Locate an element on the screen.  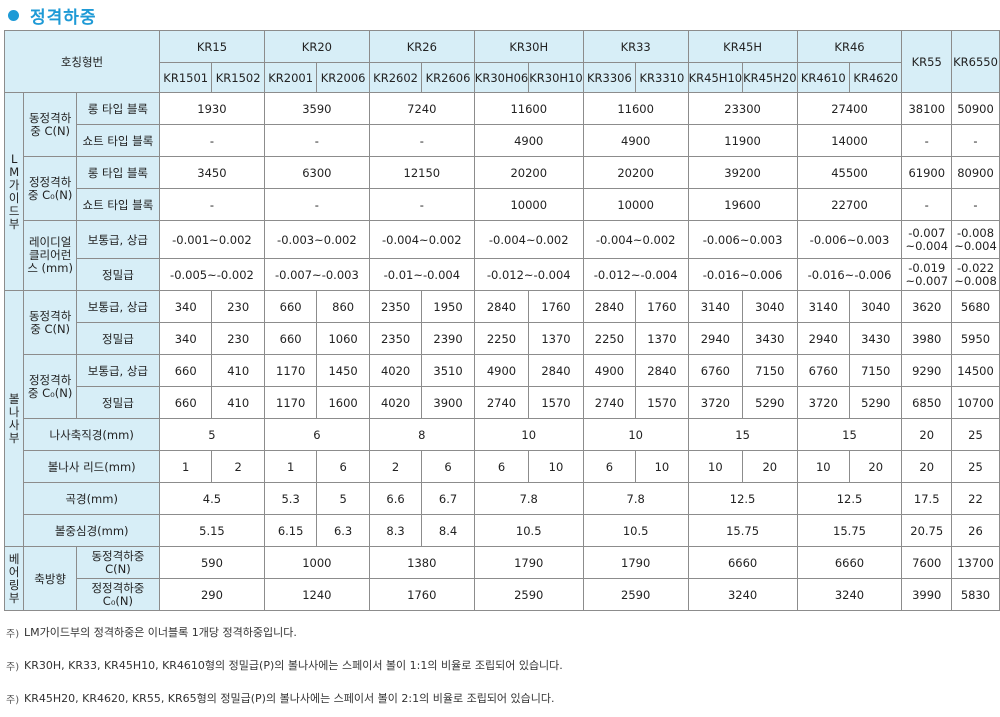
model-sub-header: KR4610 is located at coordinates (823, 77).